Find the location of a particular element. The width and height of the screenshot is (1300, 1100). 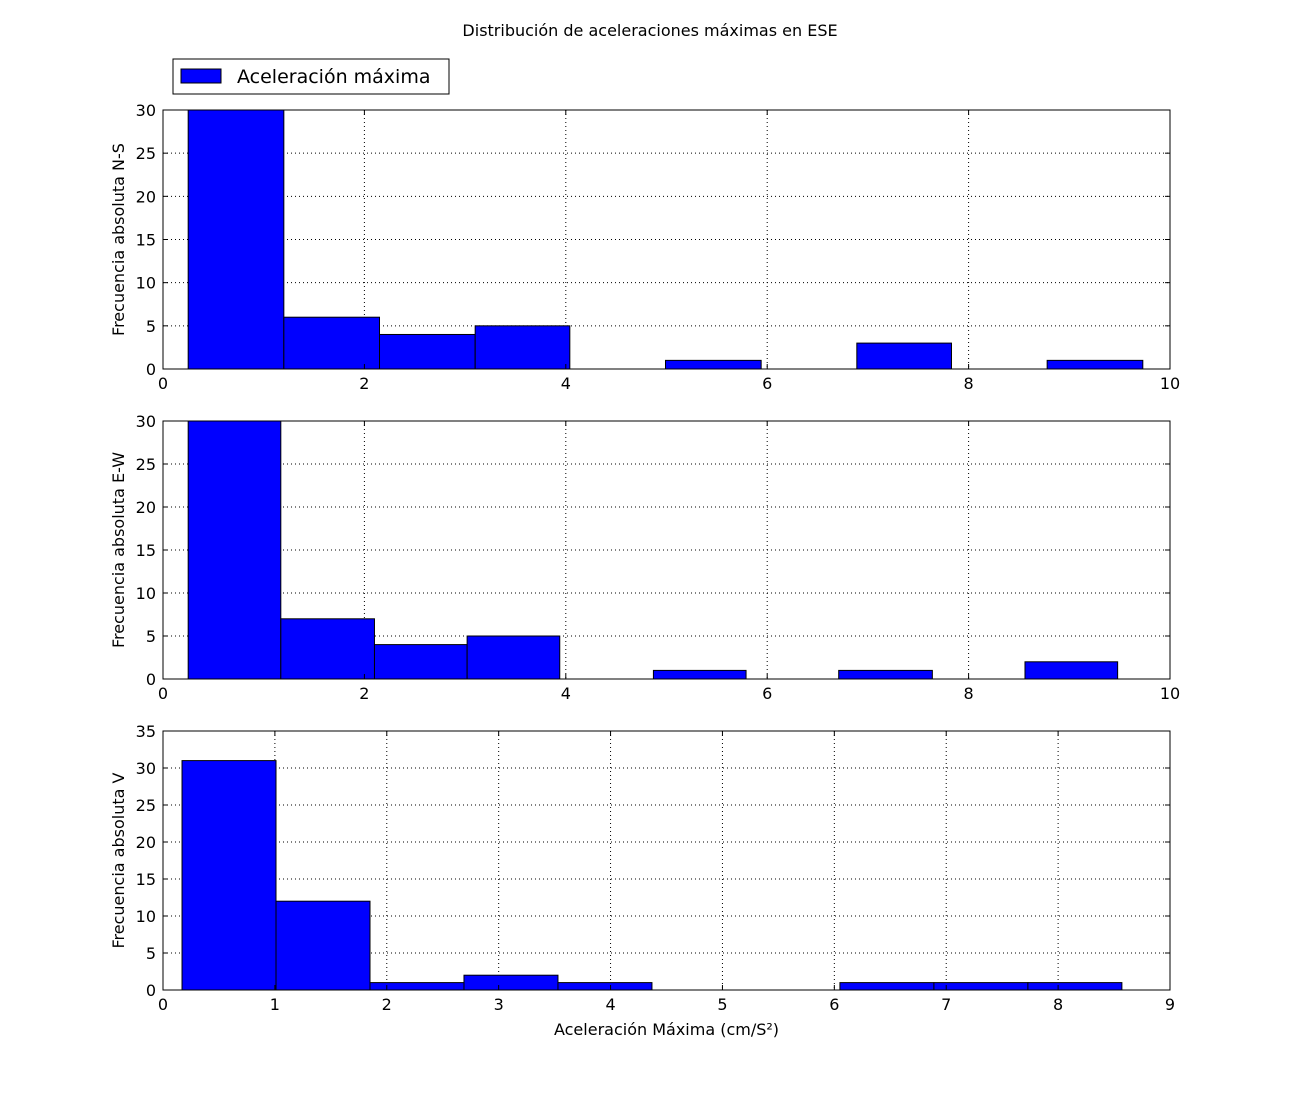

v-ytick-label: 15 is located at coordinates (146, 879).